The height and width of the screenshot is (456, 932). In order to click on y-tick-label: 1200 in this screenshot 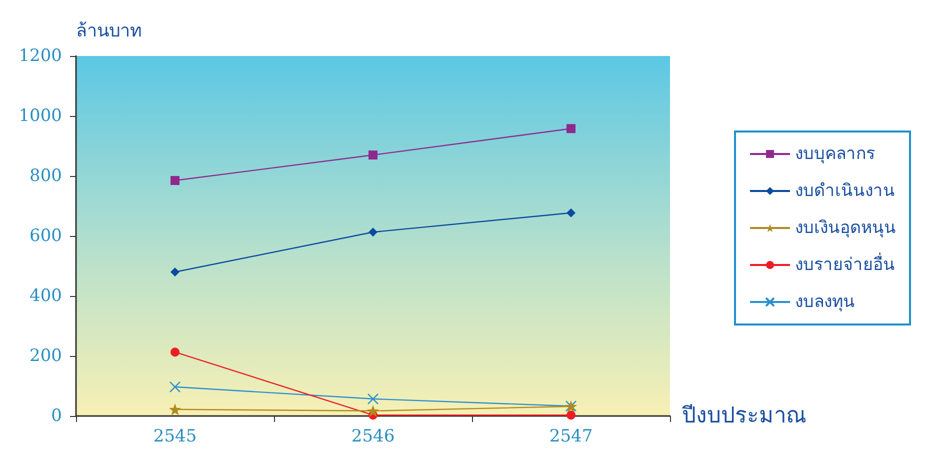, I will do `click(40, 56)`.